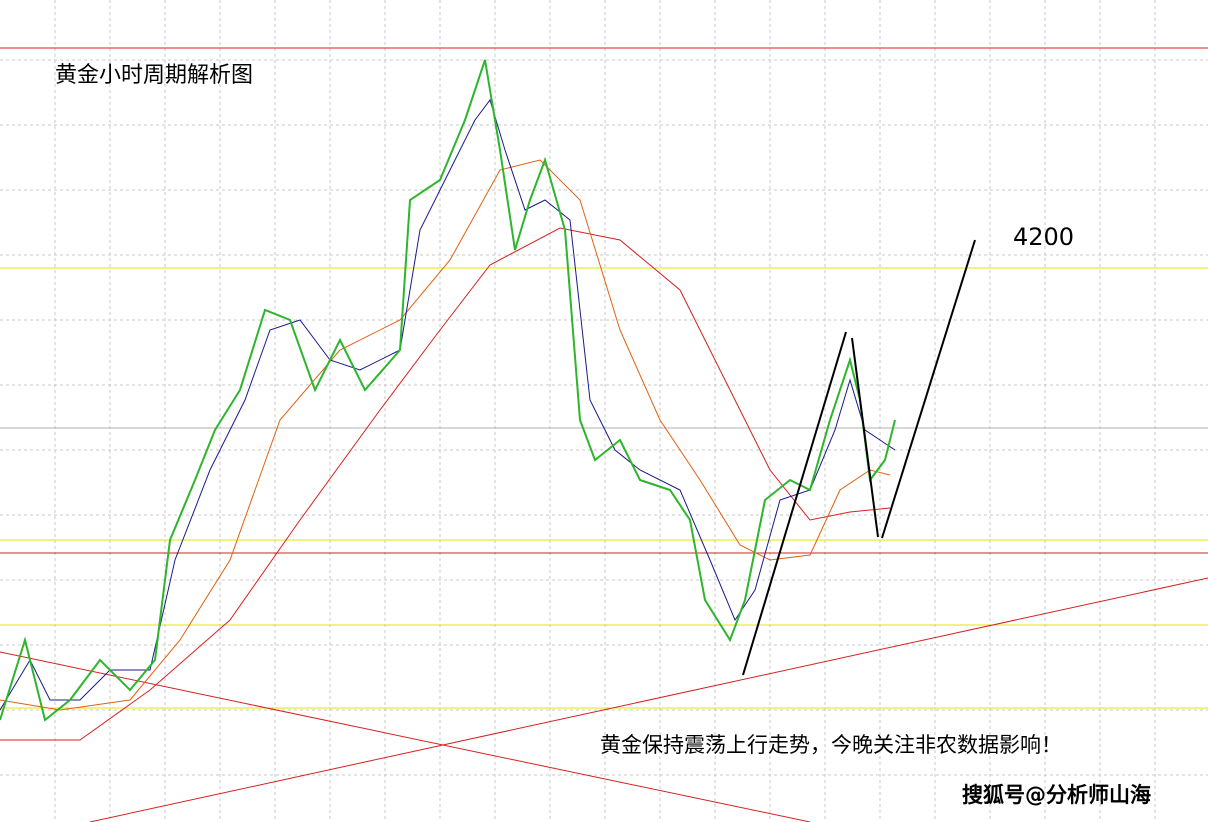 This screenshot has height=822, width=1208. What do you see at coordinates (831, 745) in the screenshot?
I see `annotation: 黄金保持震荡上行走势，今晚关注非农数据影响！` at bounding box center [831, 745].